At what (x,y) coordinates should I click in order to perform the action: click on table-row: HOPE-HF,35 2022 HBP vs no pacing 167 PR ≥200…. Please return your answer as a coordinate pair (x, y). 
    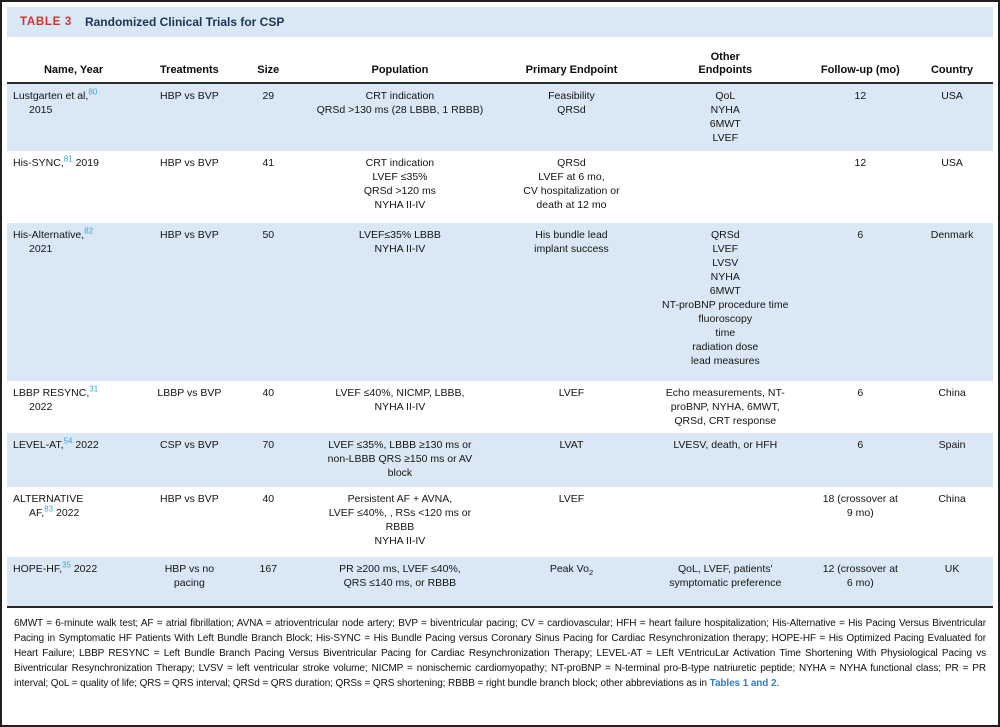
    Looking at the image, I should click on (500, 581).